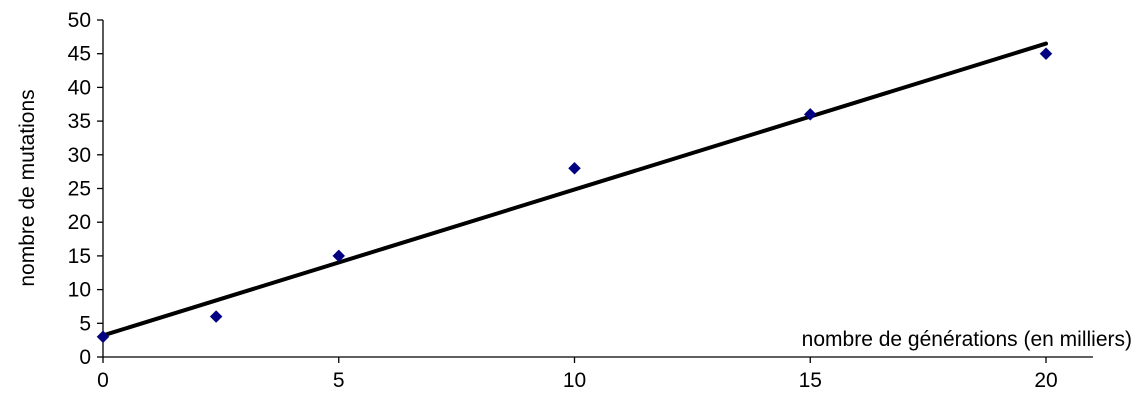 The width and height of the screenshot is (1139, 402). Describe the element at coordinates (85, 357) in the screenshot. I see `y-tick-label: 0` at that location.